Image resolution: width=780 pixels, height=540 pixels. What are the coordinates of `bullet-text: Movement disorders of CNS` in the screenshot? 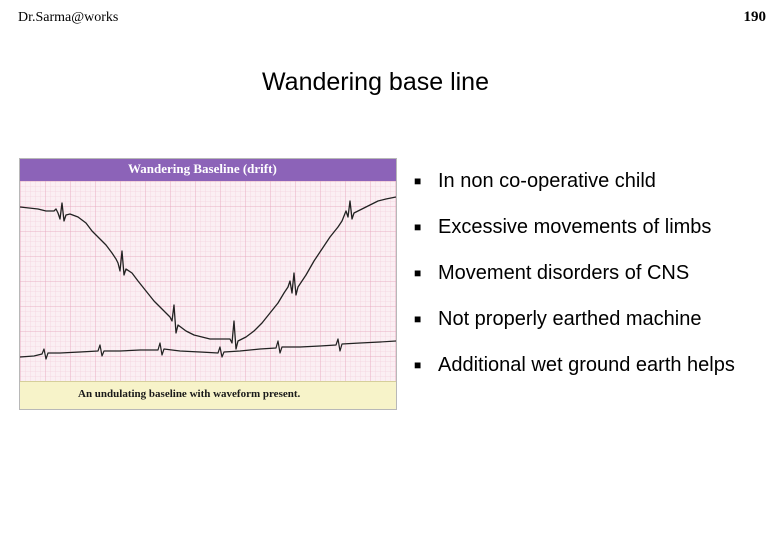 It's located at (564, 273).